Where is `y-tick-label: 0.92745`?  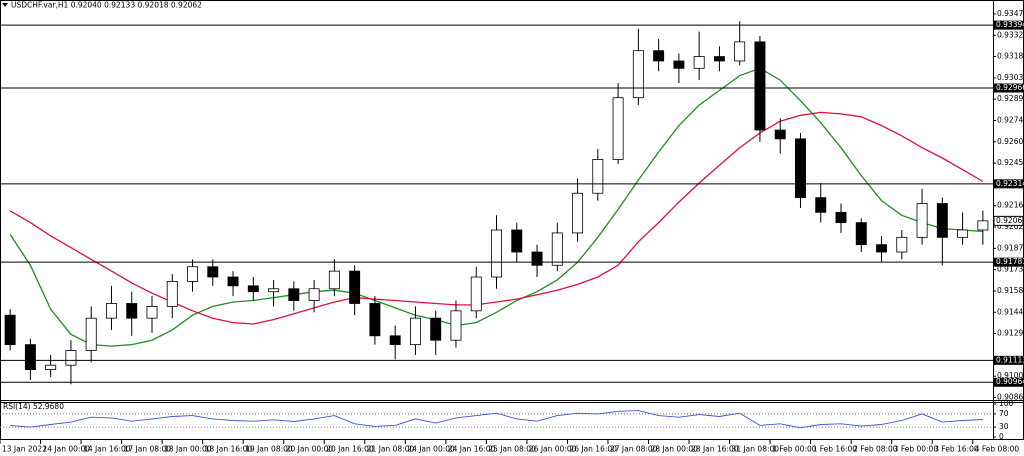 y-tick-label: 0.92745 is located at coordinates (1010, 119).